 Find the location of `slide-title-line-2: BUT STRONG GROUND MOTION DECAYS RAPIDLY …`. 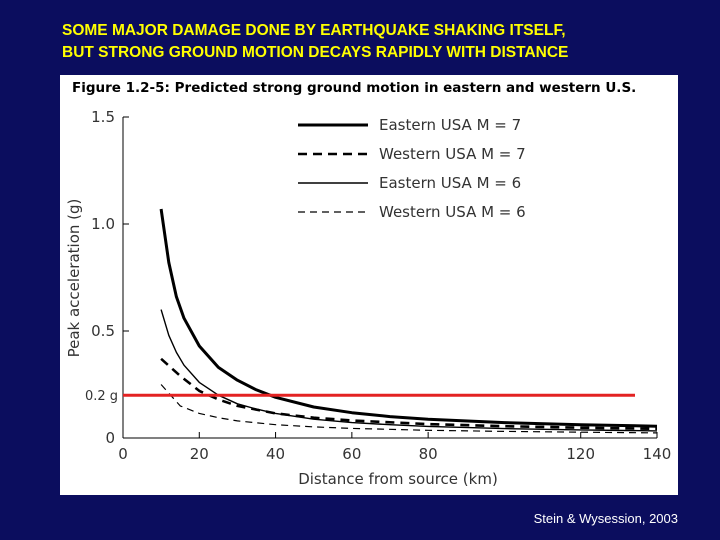

slide-title-line-2: BUT STRONG GROUND MOTION DECAYS RAPIDLY … is located at coordinates (315, 52).